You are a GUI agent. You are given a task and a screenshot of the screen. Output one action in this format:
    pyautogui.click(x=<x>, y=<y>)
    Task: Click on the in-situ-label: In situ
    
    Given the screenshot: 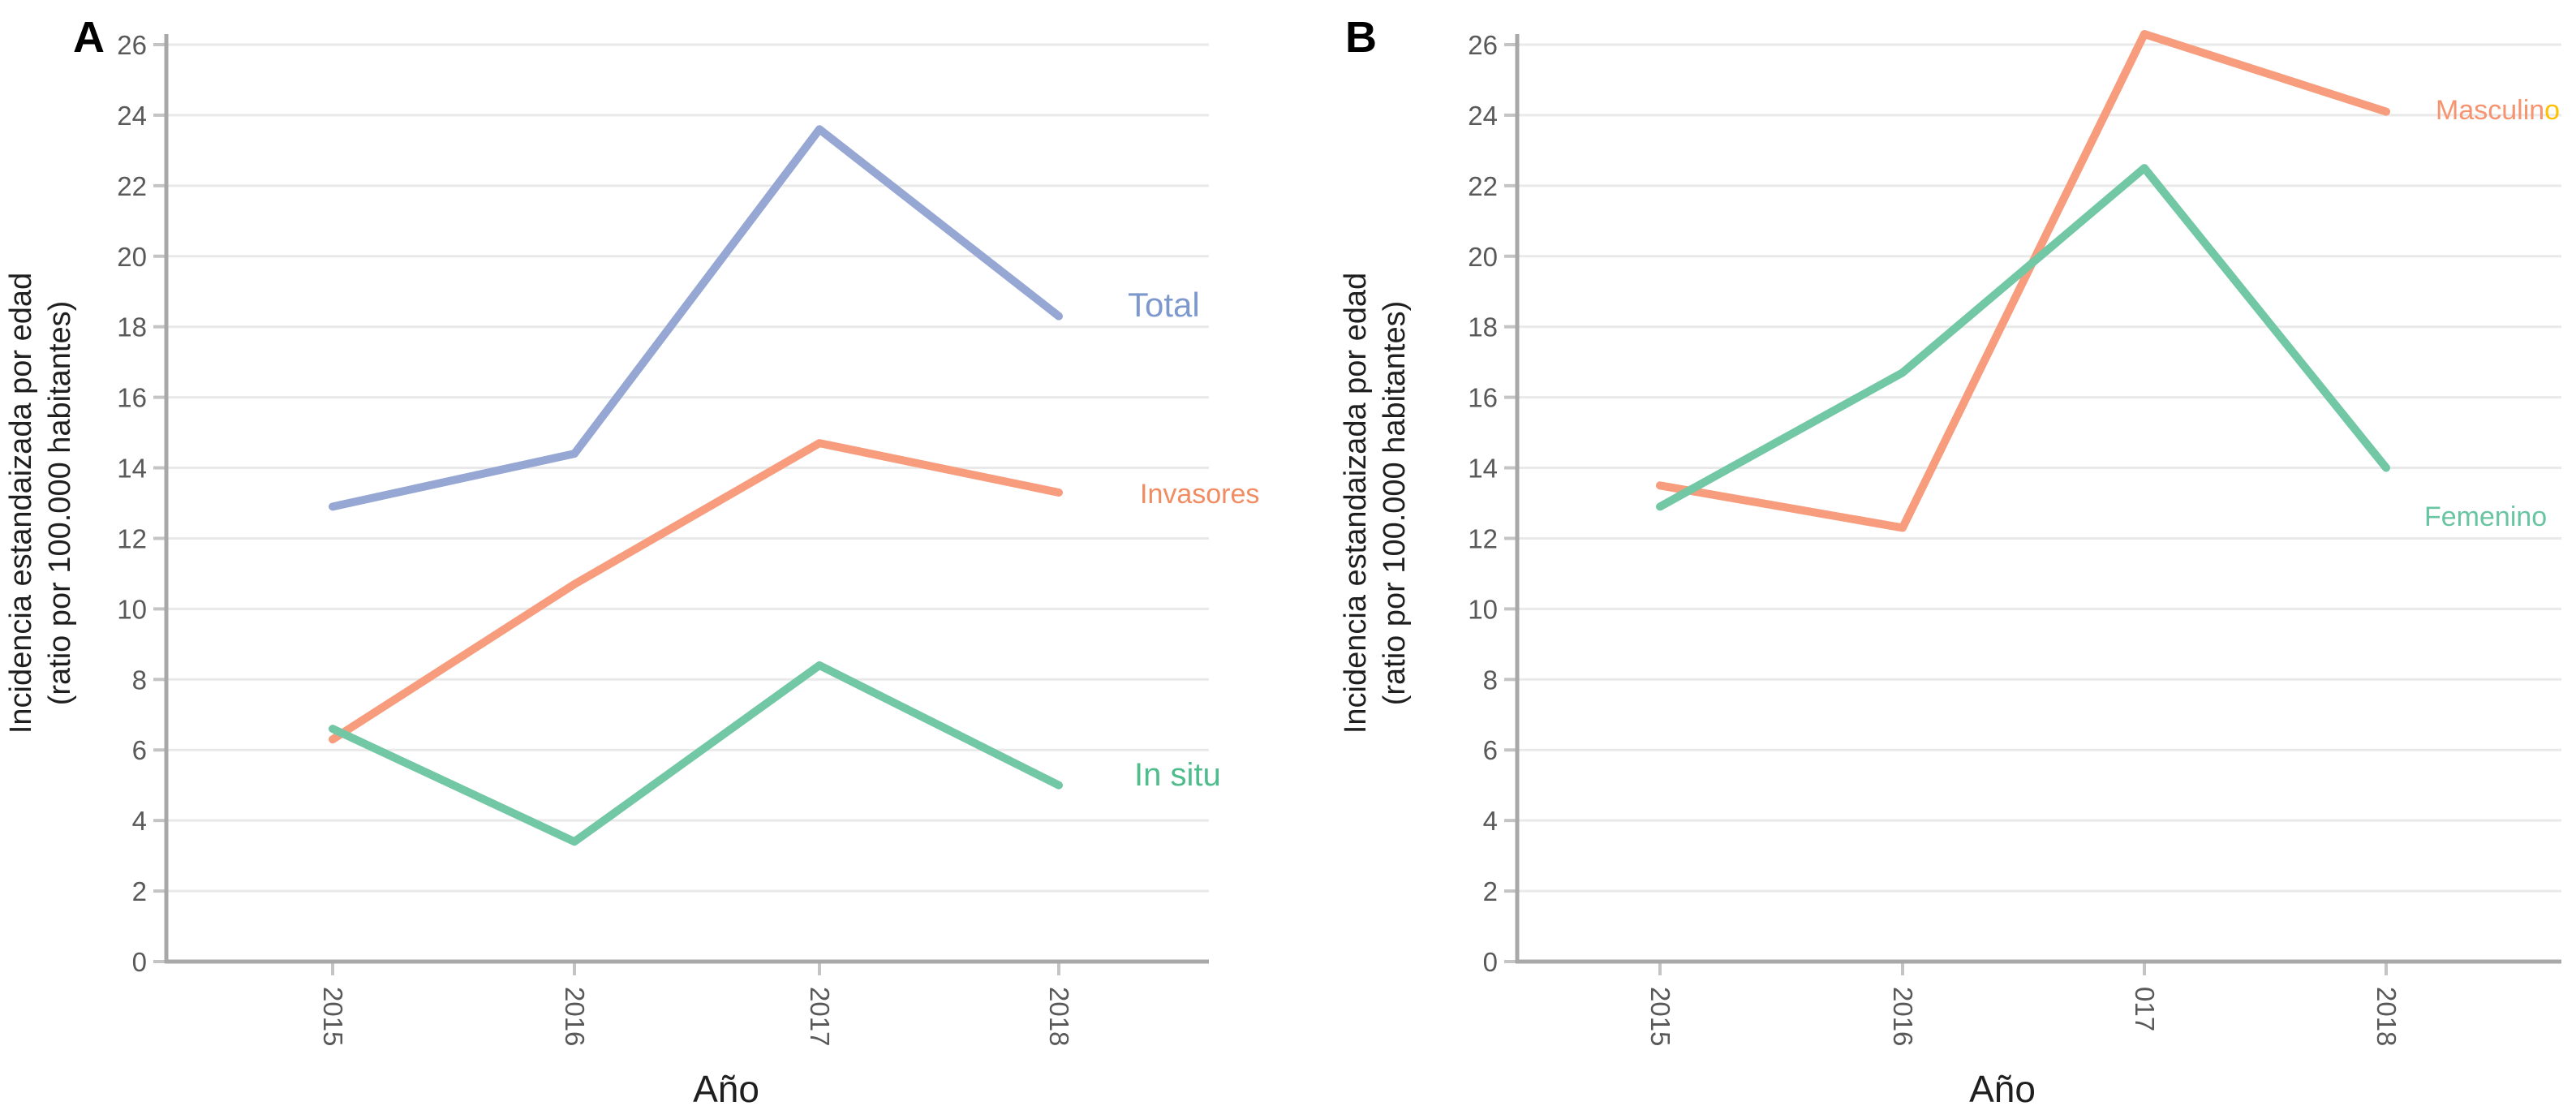 What is the action you would take?
    pyautogui.click(x=1177, y=775)
    